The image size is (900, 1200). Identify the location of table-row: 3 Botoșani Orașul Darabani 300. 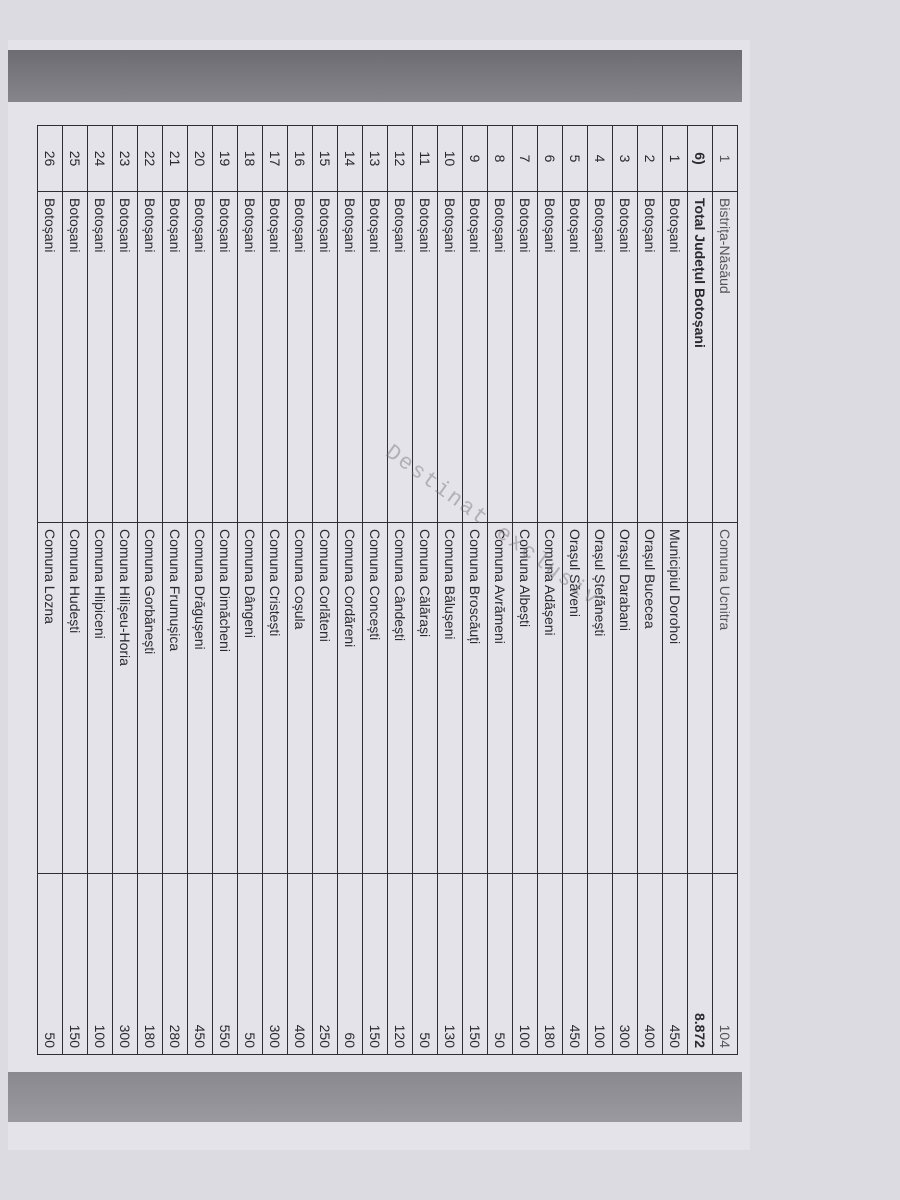
(625, 590).